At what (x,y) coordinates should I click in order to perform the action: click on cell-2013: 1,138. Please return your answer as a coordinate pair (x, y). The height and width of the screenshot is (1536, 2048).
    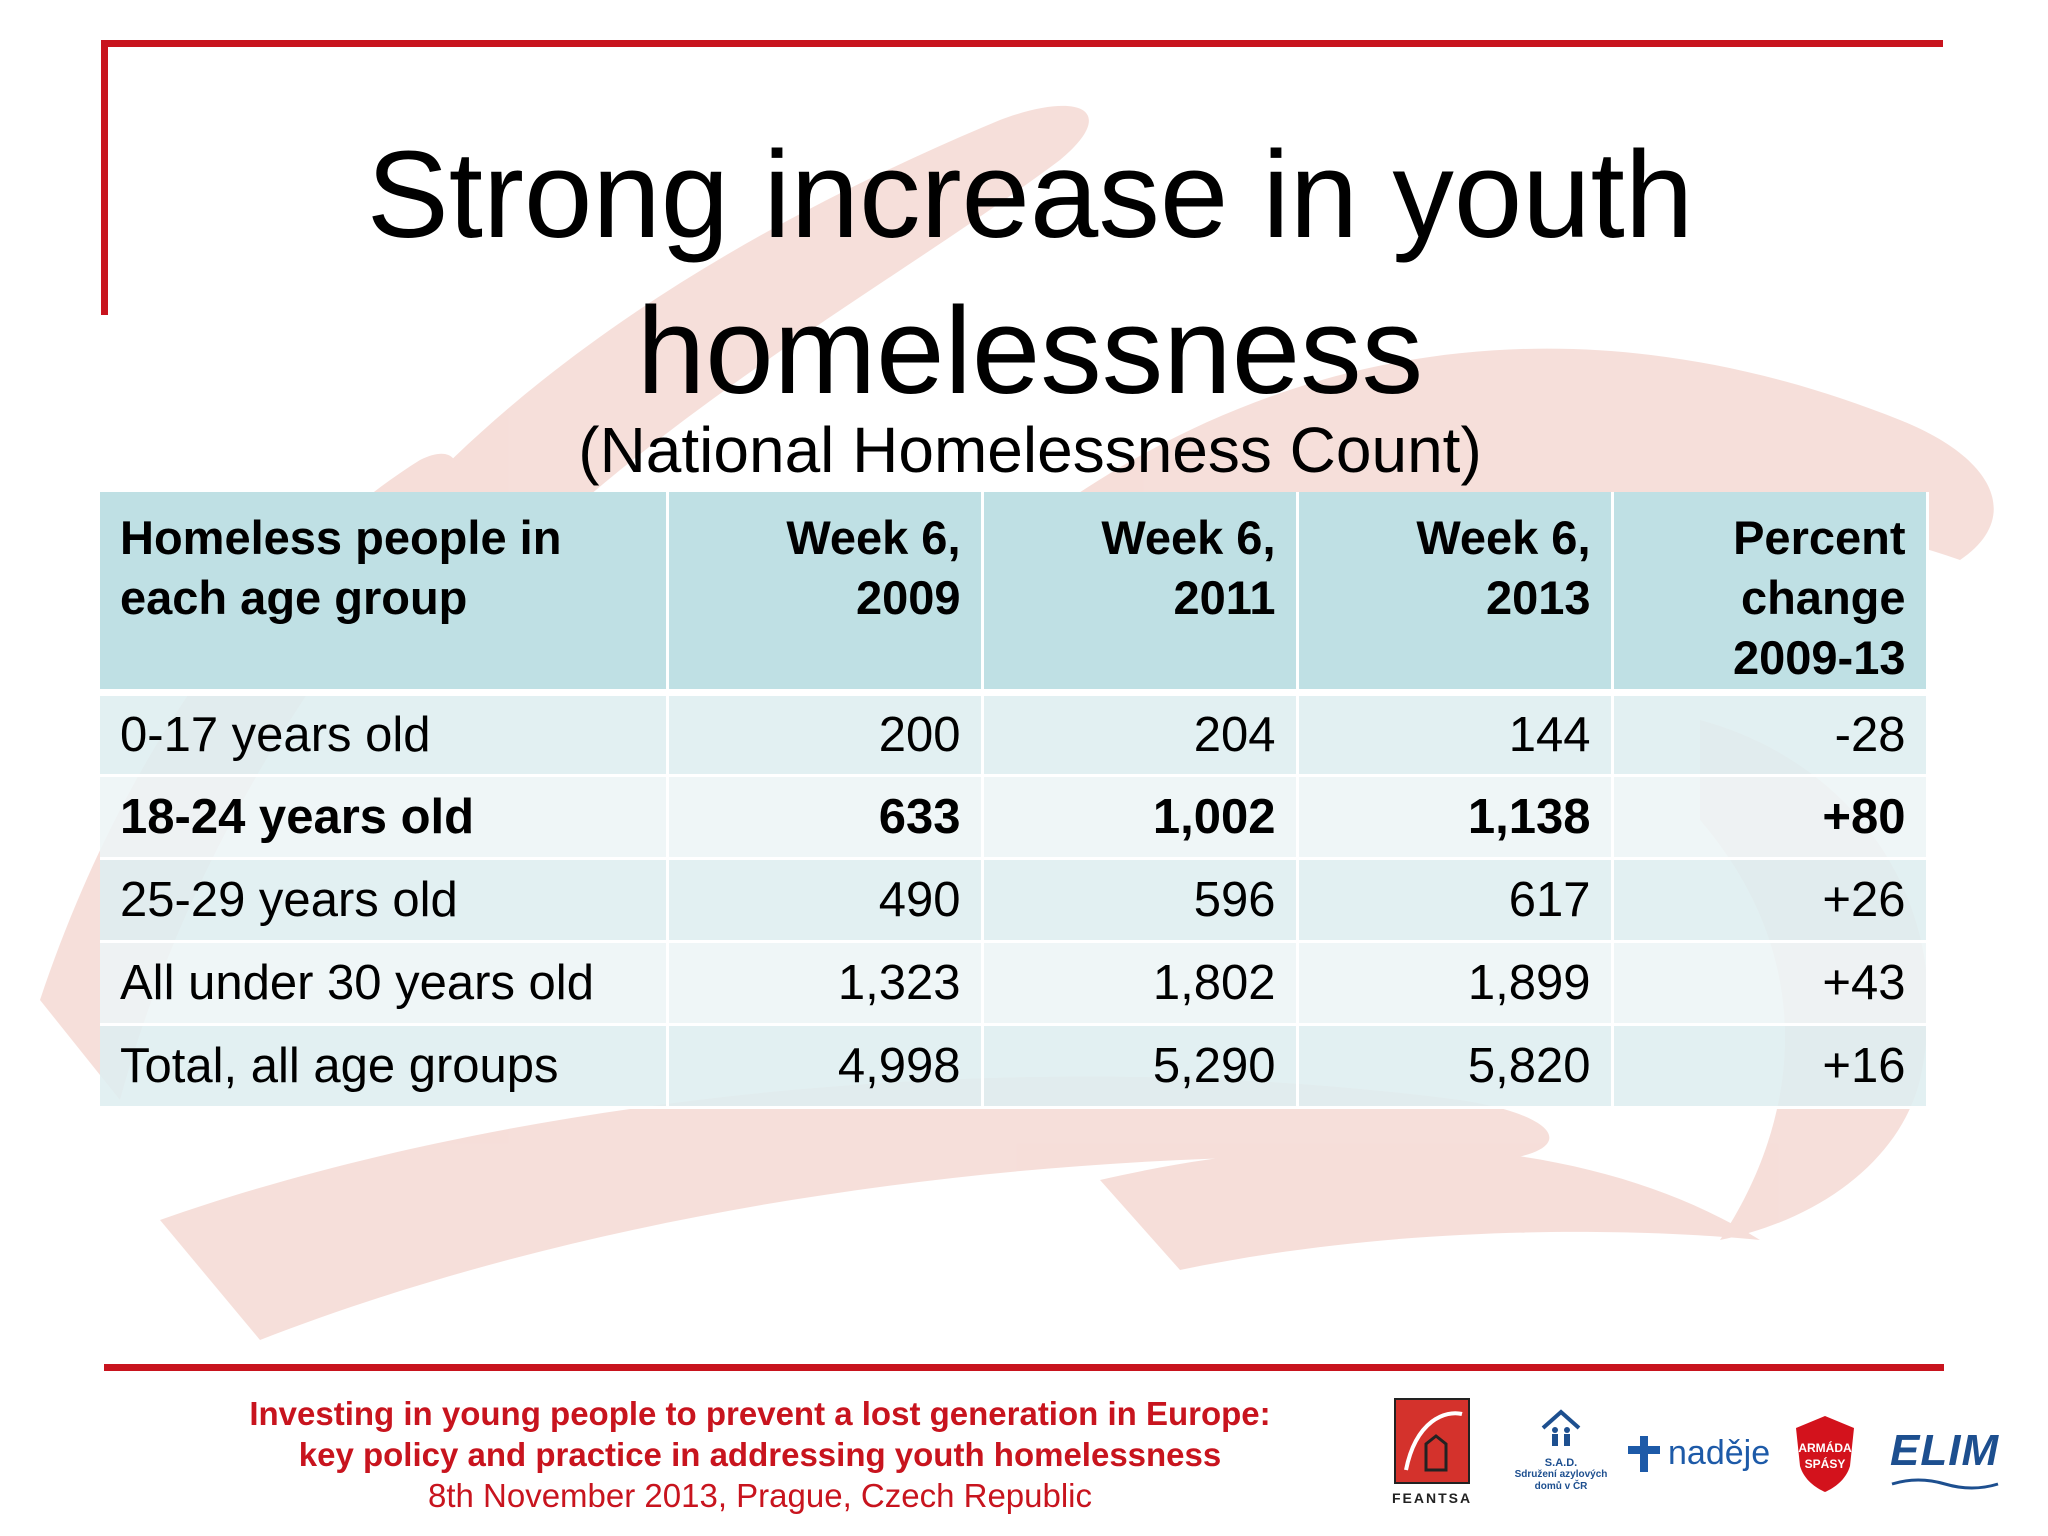
    Looking at the image, I should click on (1455, 817).